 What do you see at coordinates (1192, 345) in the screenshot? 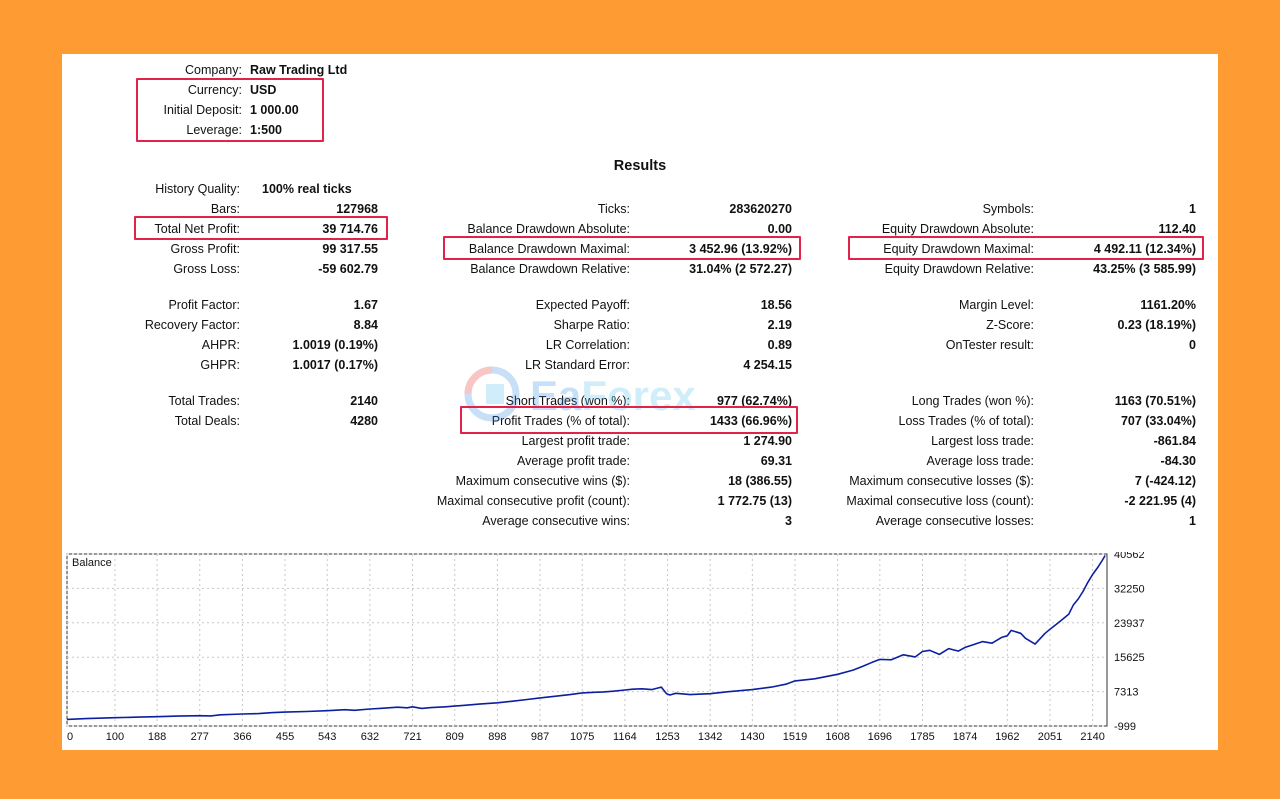
I see `ontester-result-value: 0` at bounding box center [1192, 345].